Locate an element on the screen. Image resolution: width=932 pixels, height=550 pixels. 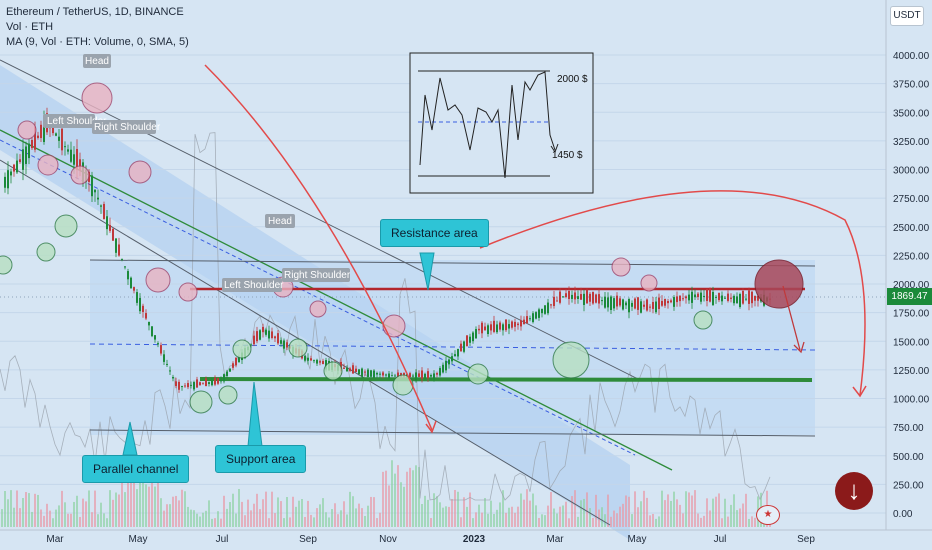
inset-top-label: 2000 $ is located at coordinates (572, 79).